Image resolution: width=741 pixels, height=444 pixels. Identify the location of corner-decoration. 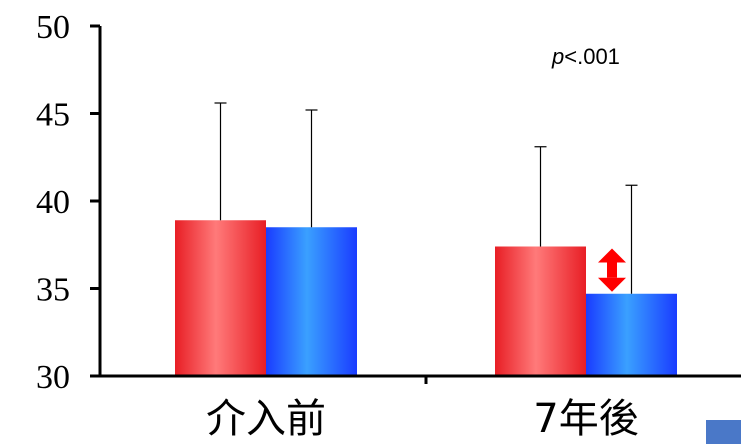
(723, 432).